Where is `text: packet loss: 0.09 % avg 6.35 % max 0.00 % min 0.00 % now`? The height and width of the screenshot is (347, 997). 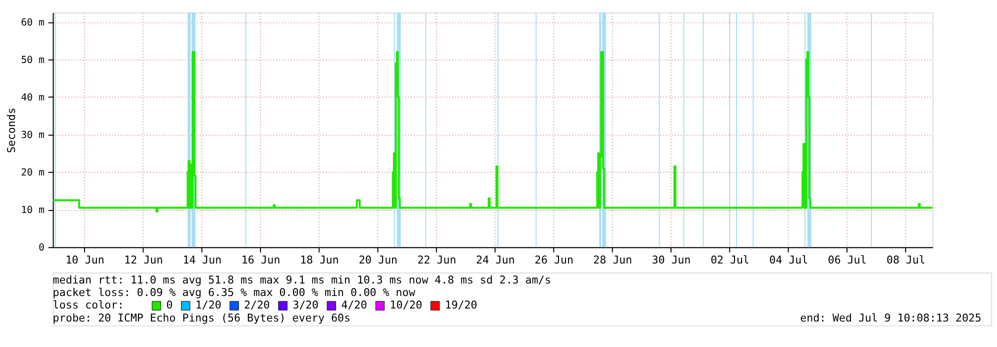
text: packet loss: 0.09 % avg 6.35 % max 0.00 % min 0.00 % now is located at coordinates (234, 292).